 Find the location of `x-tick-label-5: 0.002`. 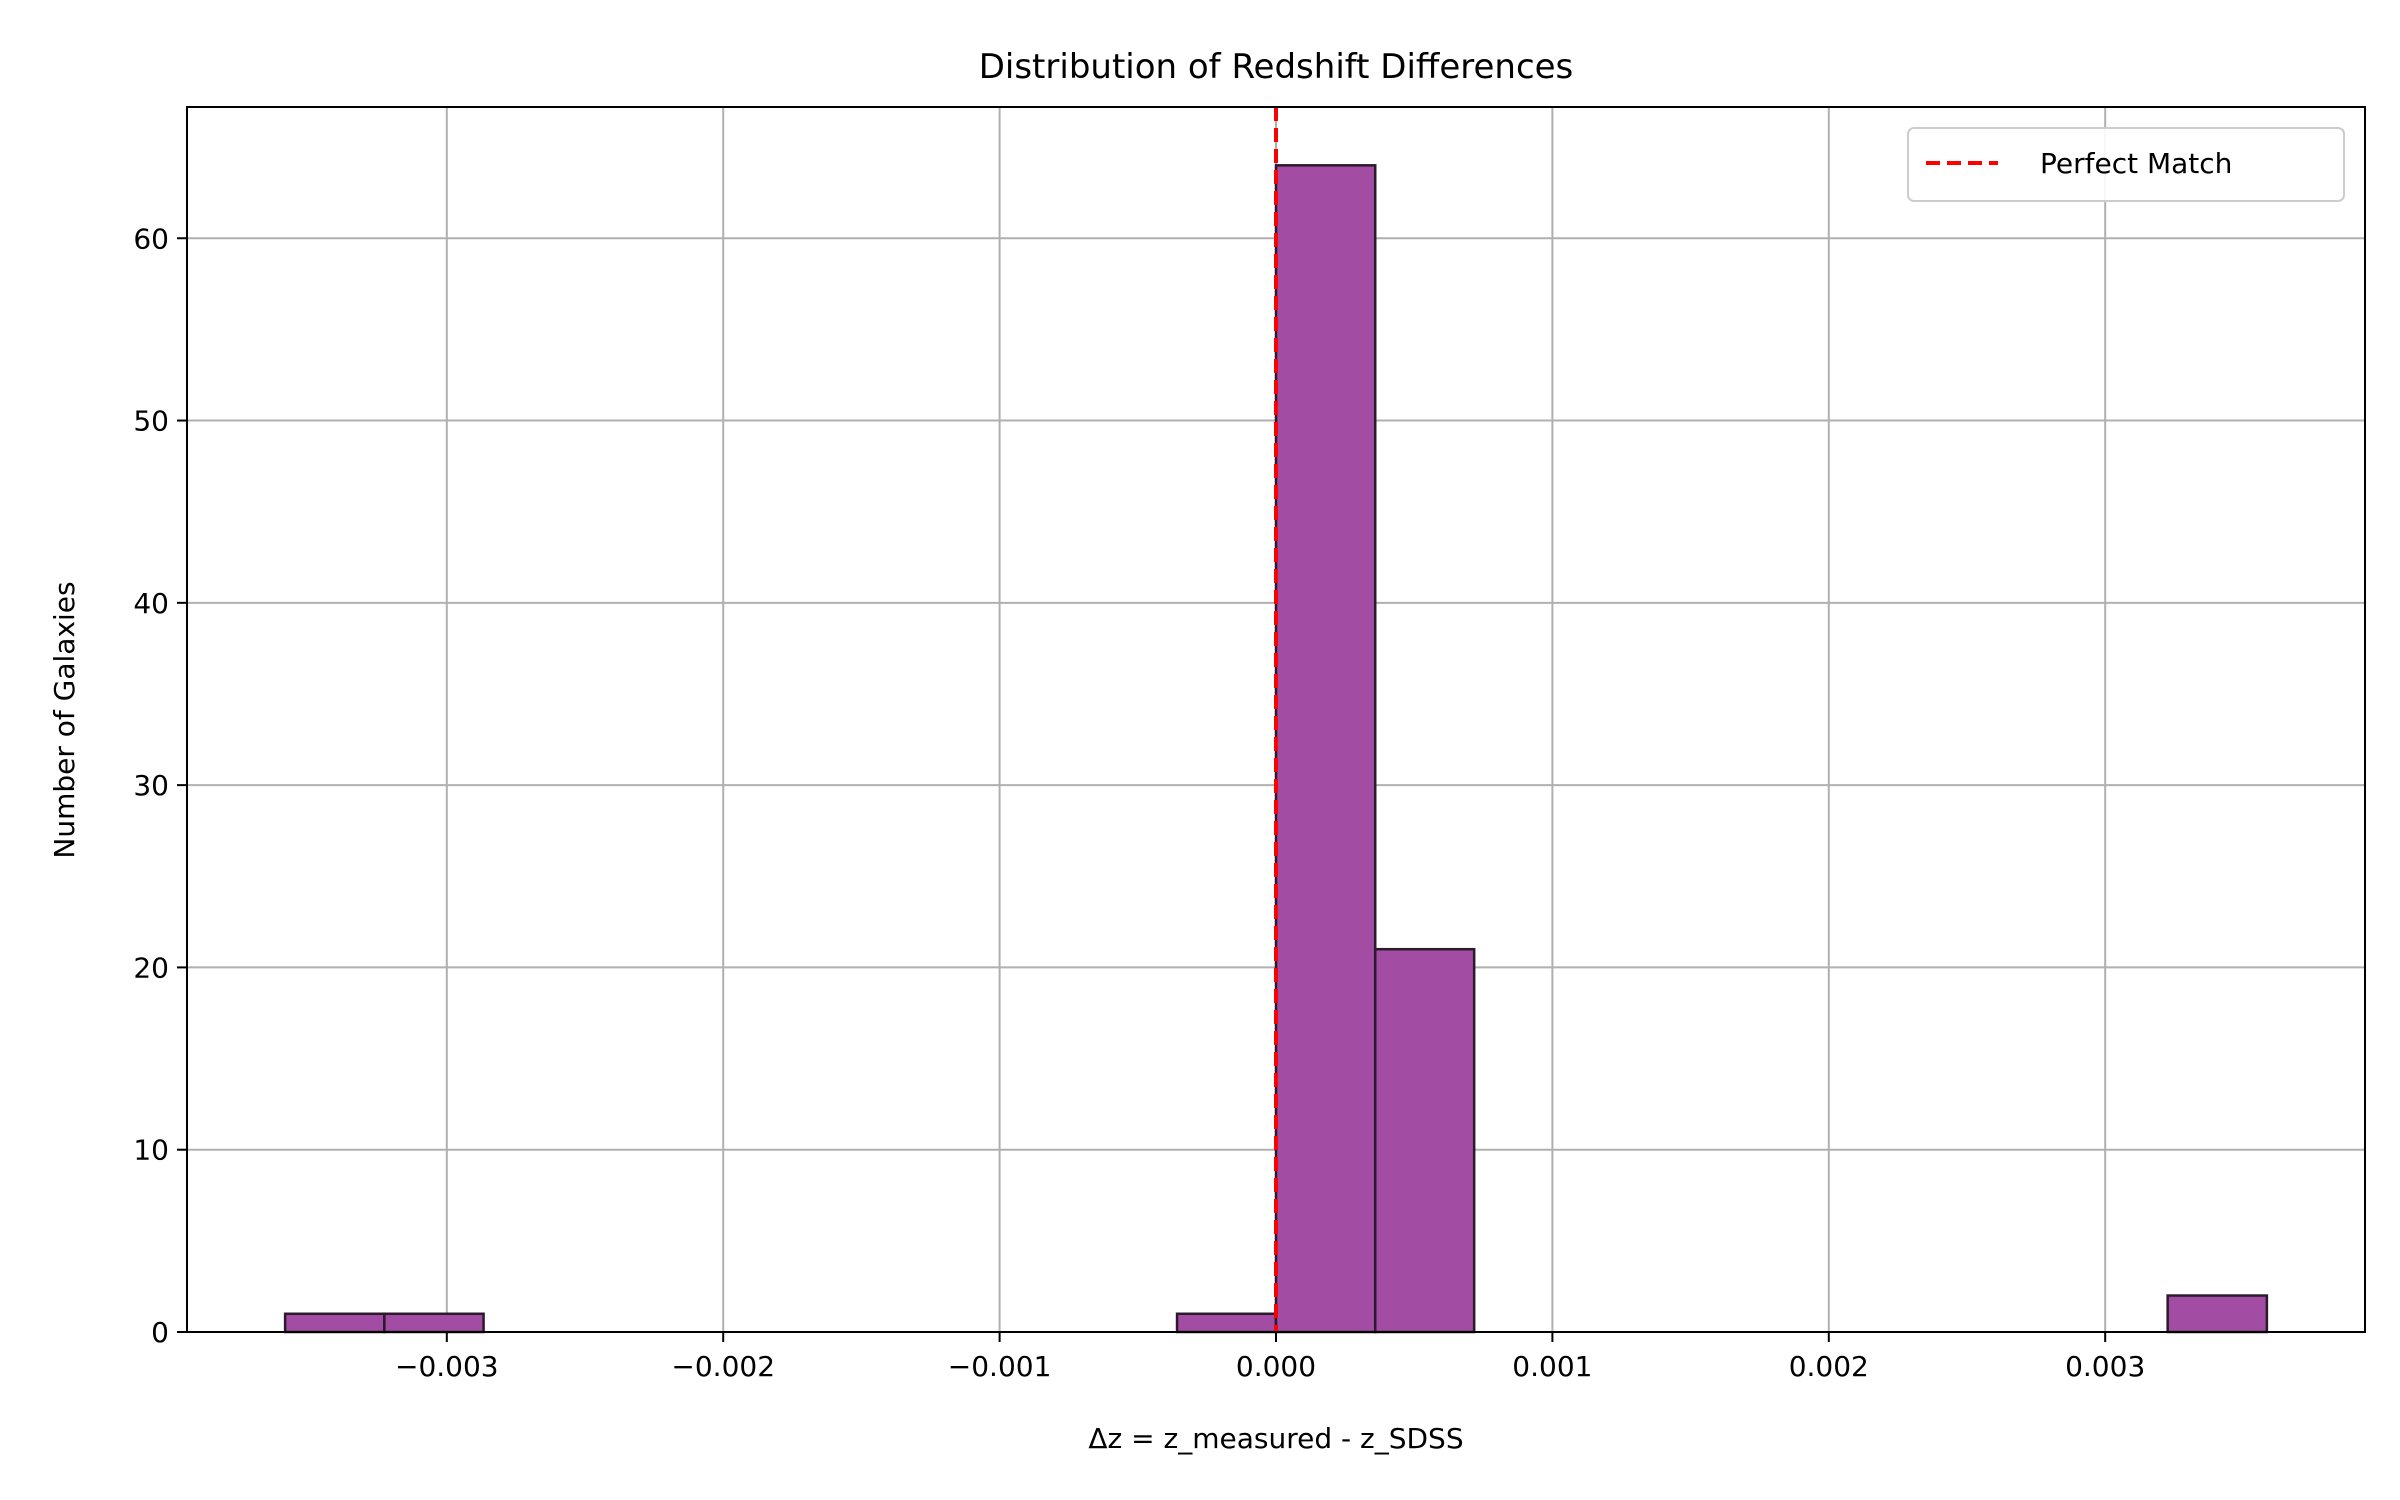

x-tick-label-5: 0.002 is located at coordinates (1829, 1366).